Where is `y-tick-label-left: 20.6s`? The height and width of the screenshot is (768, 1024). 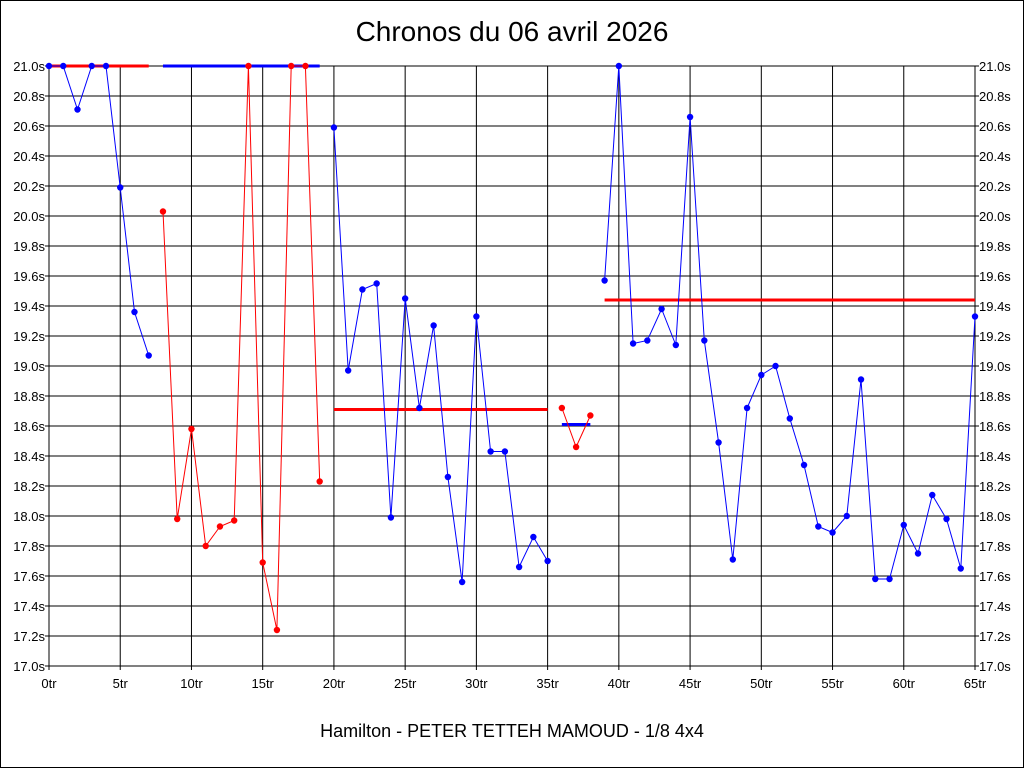
y-tick-label-left: 20.6s is located at coordinates (29, 126).